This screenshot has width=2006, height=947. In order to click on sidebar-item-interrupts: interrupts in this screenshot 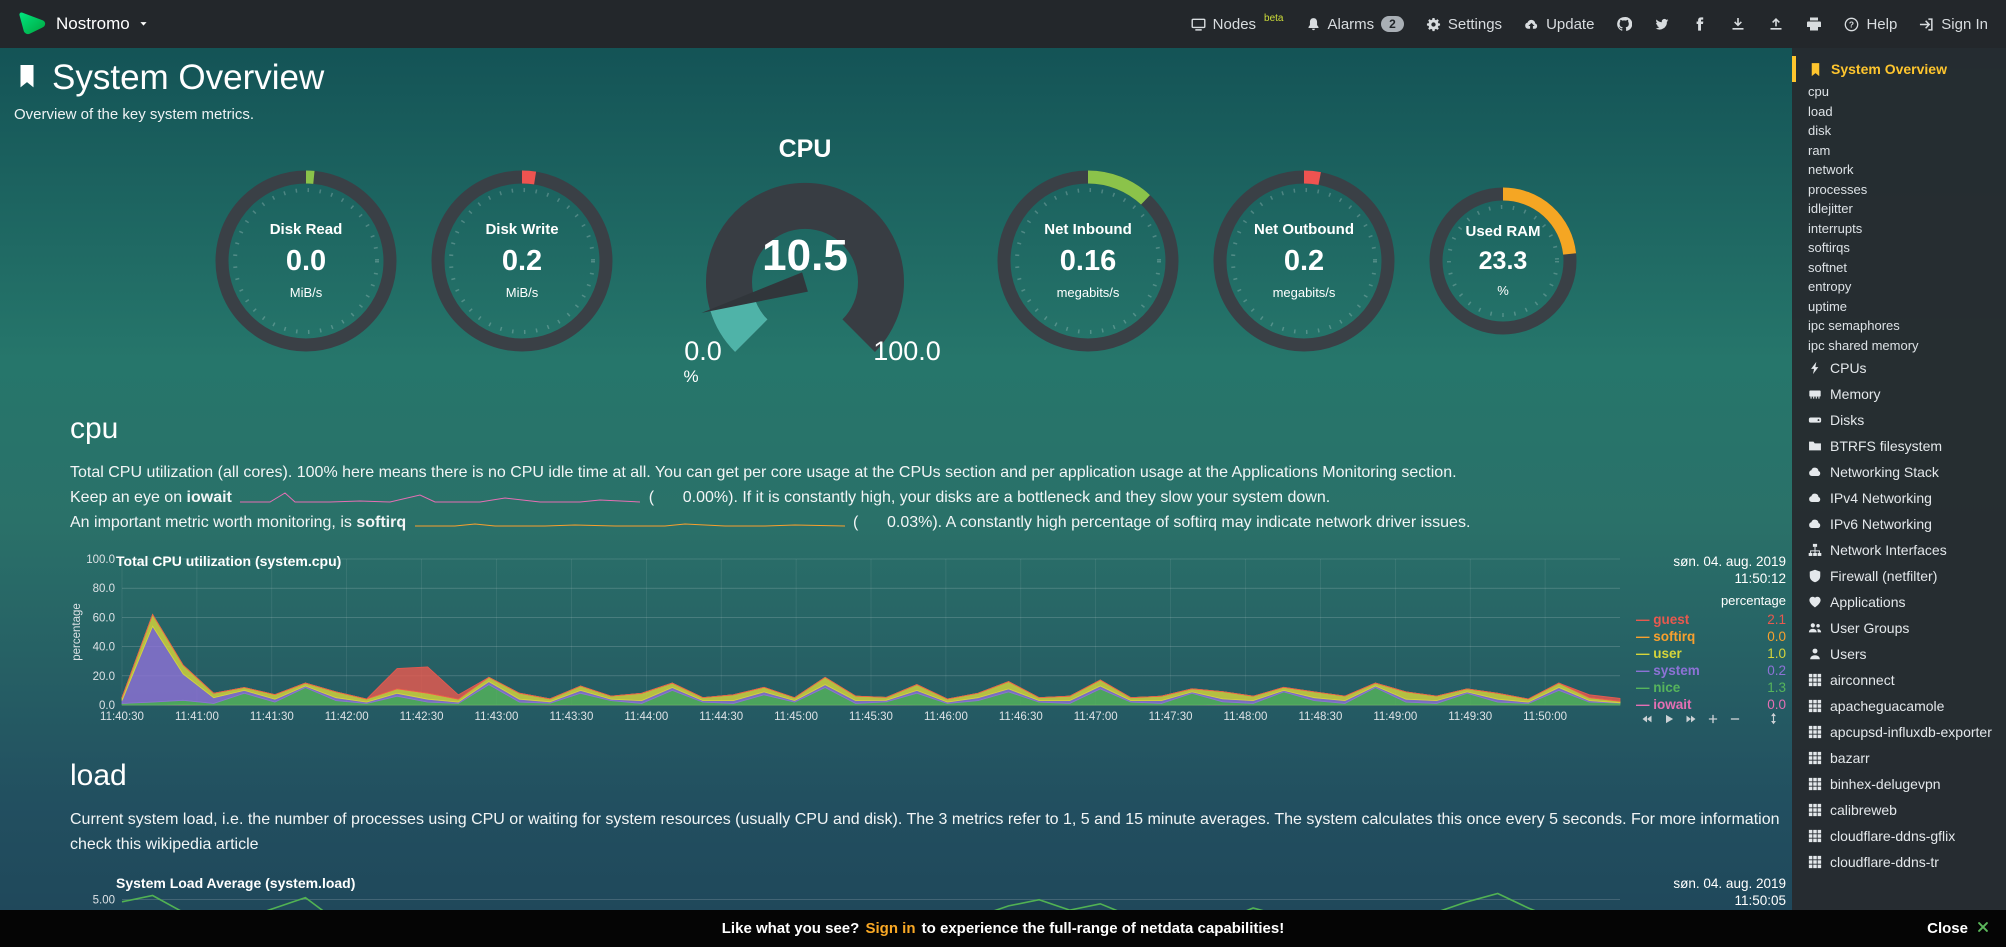, I will do `click(1899, 229)`.